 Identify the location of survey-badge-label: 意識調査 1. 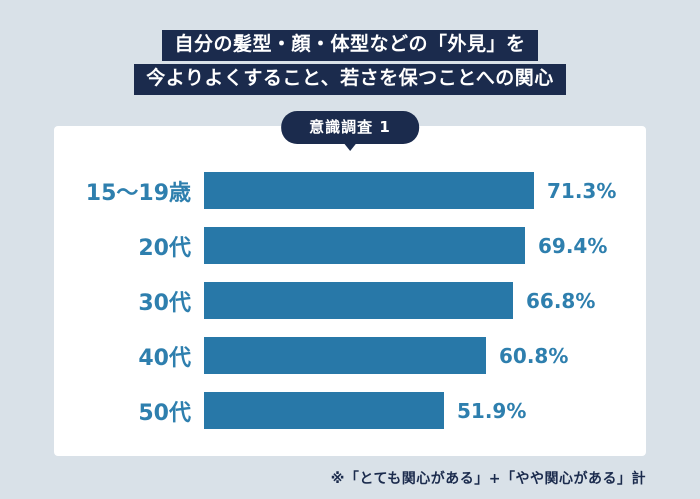
(350, 127).